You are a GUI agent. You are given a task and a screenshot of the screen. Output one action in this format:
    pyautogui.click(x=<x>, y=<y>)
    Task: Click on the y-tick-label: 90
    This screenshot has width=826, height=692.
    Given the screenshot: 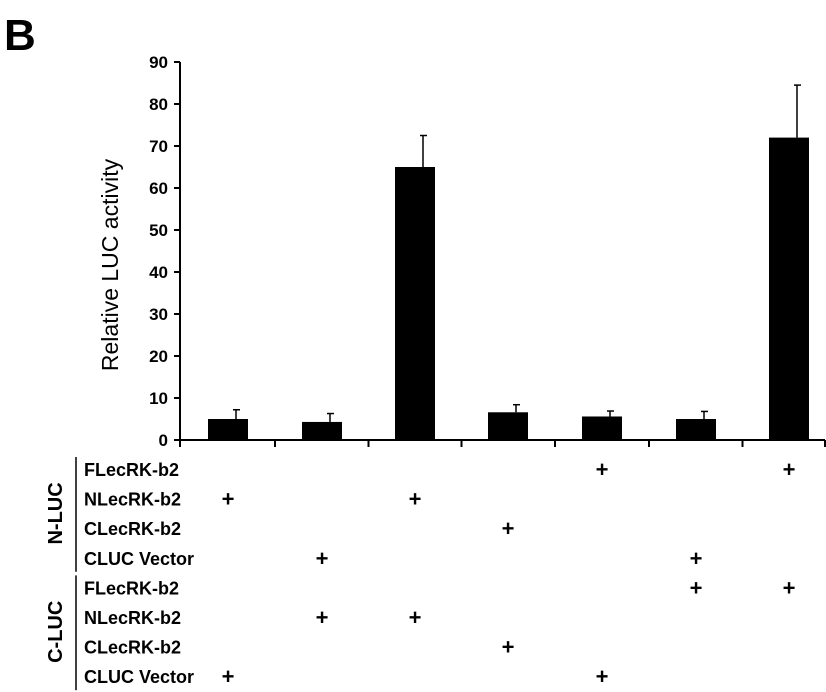 What is the action you would take?
    pyautogui.click(x=158, y=62)
    